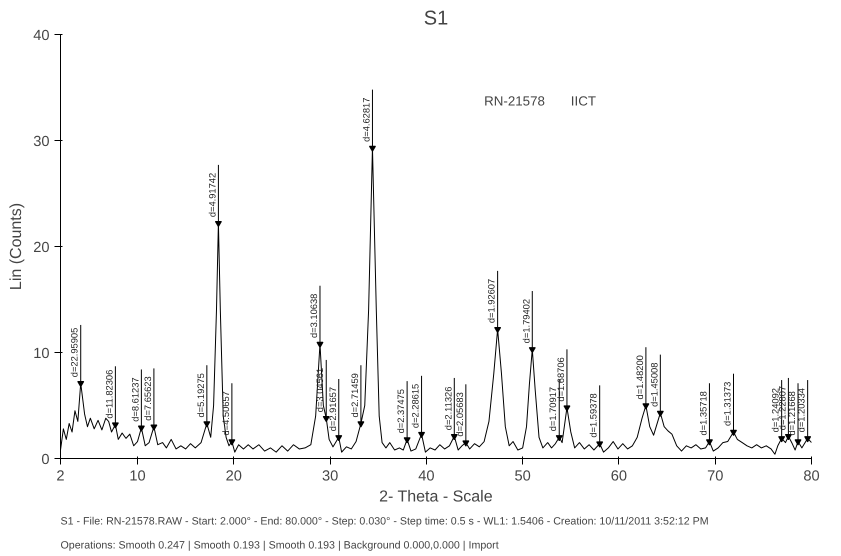 Image resolution: width=841 pixels, height=556 pixels. Describe the element at coordinates (782, 408) in the screenshot. I see `annotation: d=1.22807` at that location.